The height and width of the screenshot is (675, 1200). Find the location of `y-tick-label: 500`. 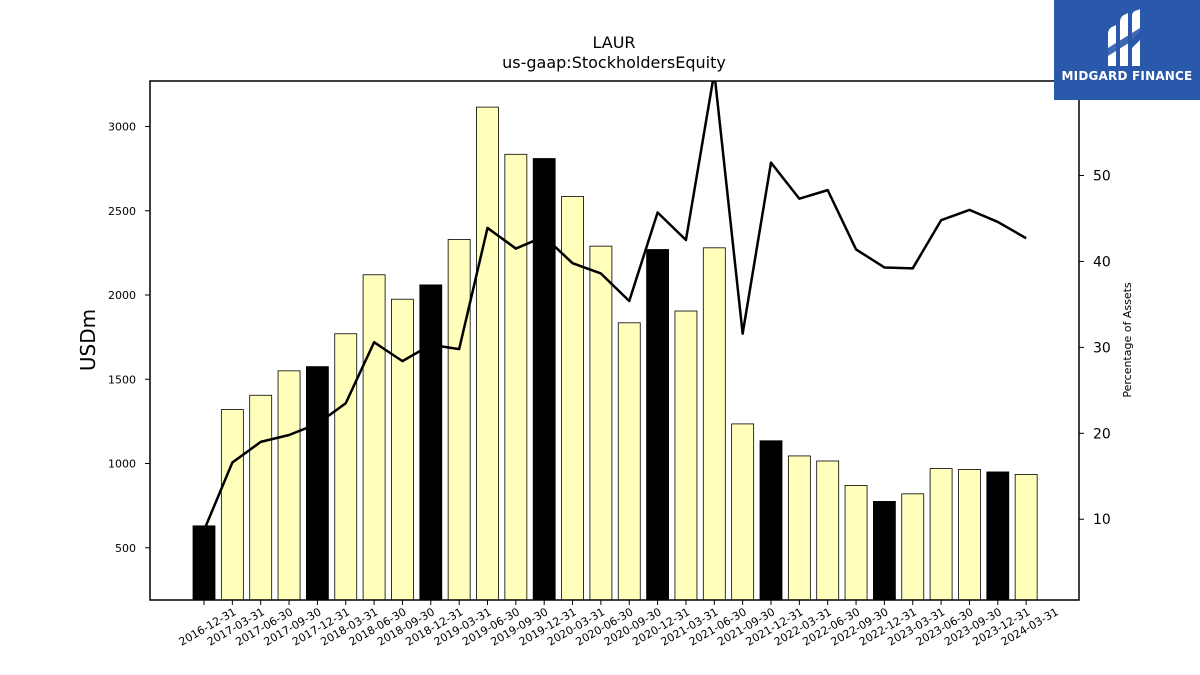

y-tick-label: 500 is located at coordinates (125, 548).